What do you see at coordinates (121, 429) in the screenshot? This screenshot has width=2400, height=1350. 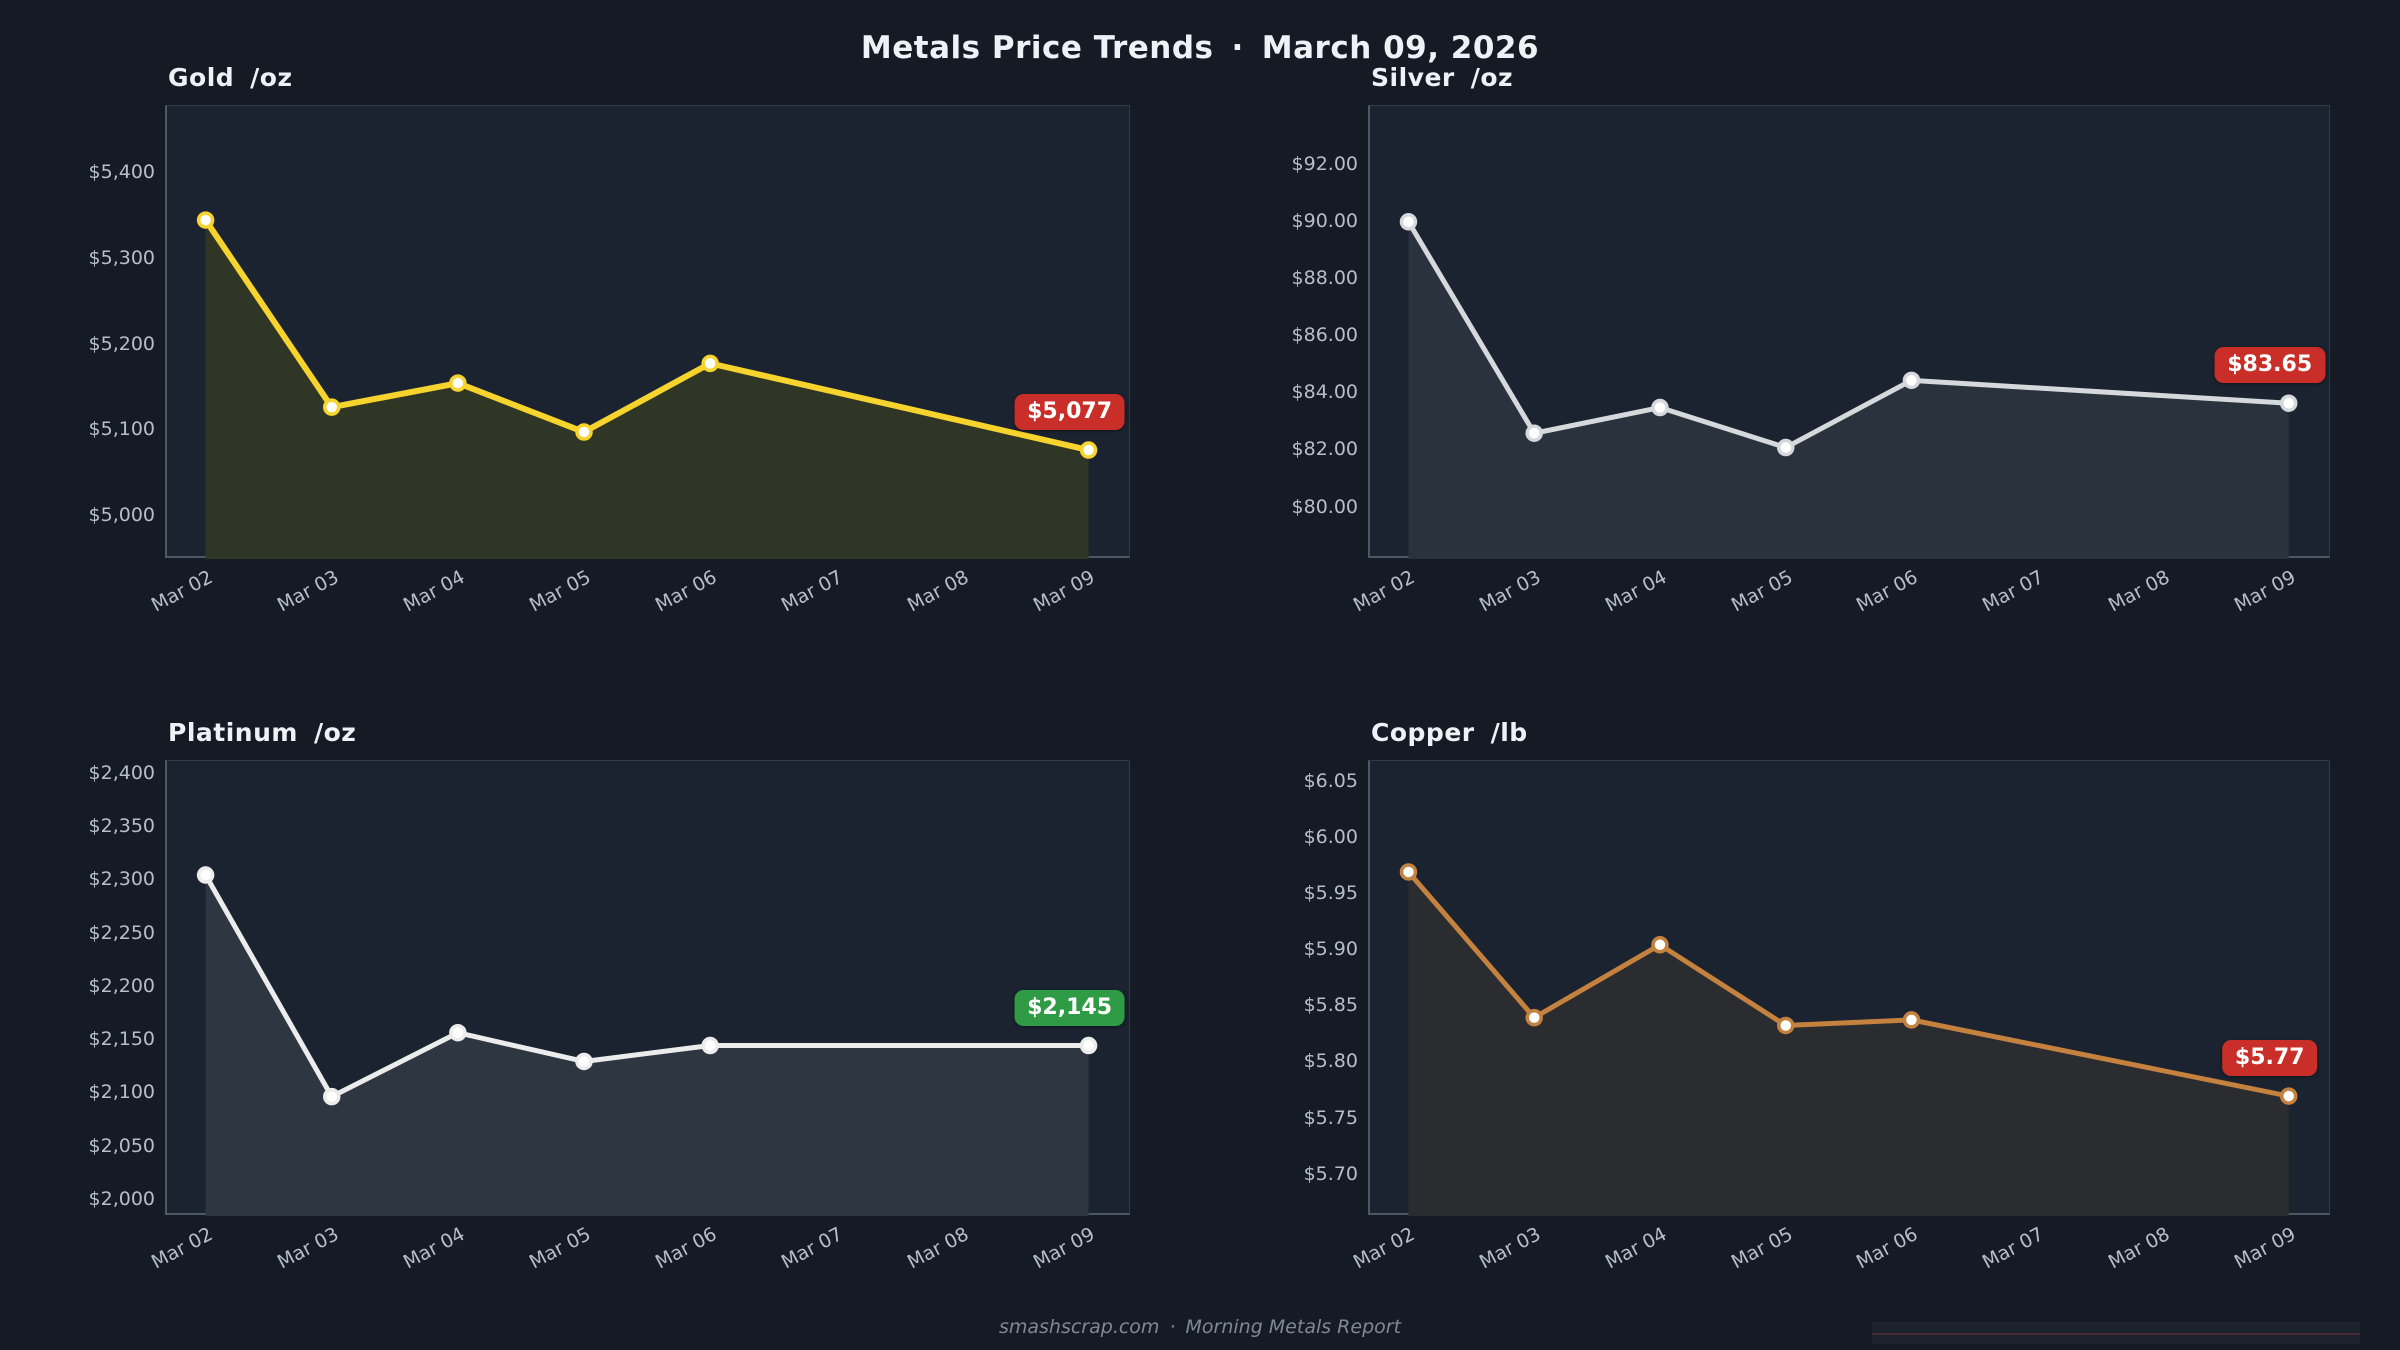 I see `y-tick-label: $5,100` at bounding box center [121, 429].